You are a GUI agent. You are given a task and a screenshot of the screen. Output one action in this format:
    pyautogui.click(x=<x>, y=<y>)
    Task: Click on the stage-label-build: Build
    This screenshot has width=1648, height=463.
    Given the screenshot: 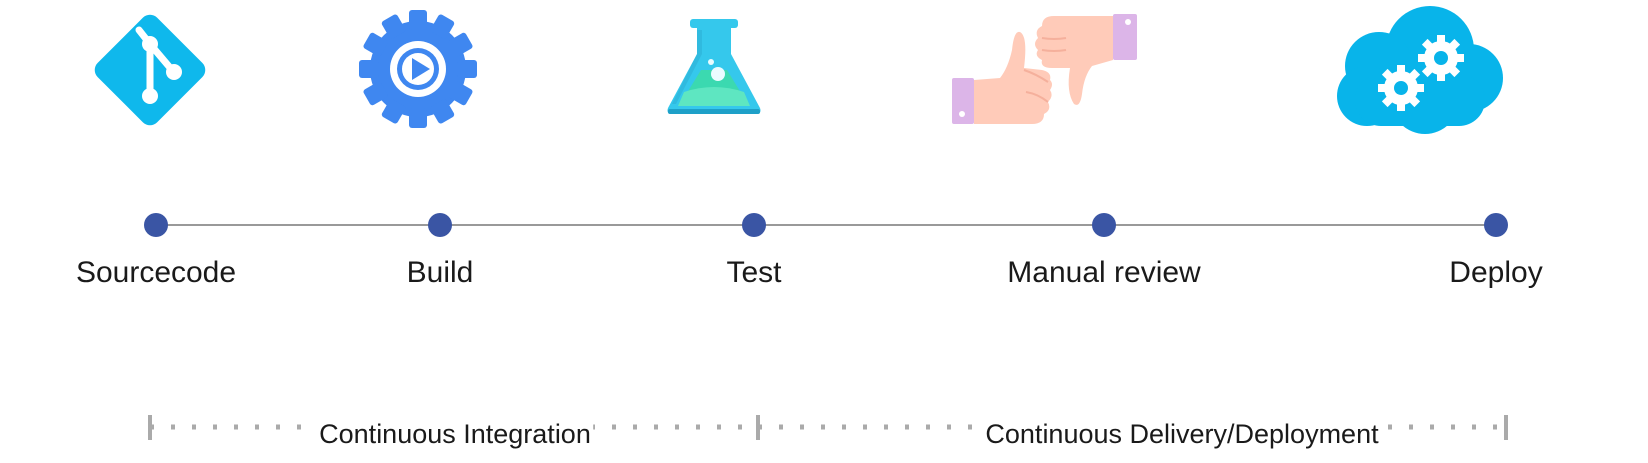 What is the action you would take?
    pyautogui.click(x=440, y=272)
    